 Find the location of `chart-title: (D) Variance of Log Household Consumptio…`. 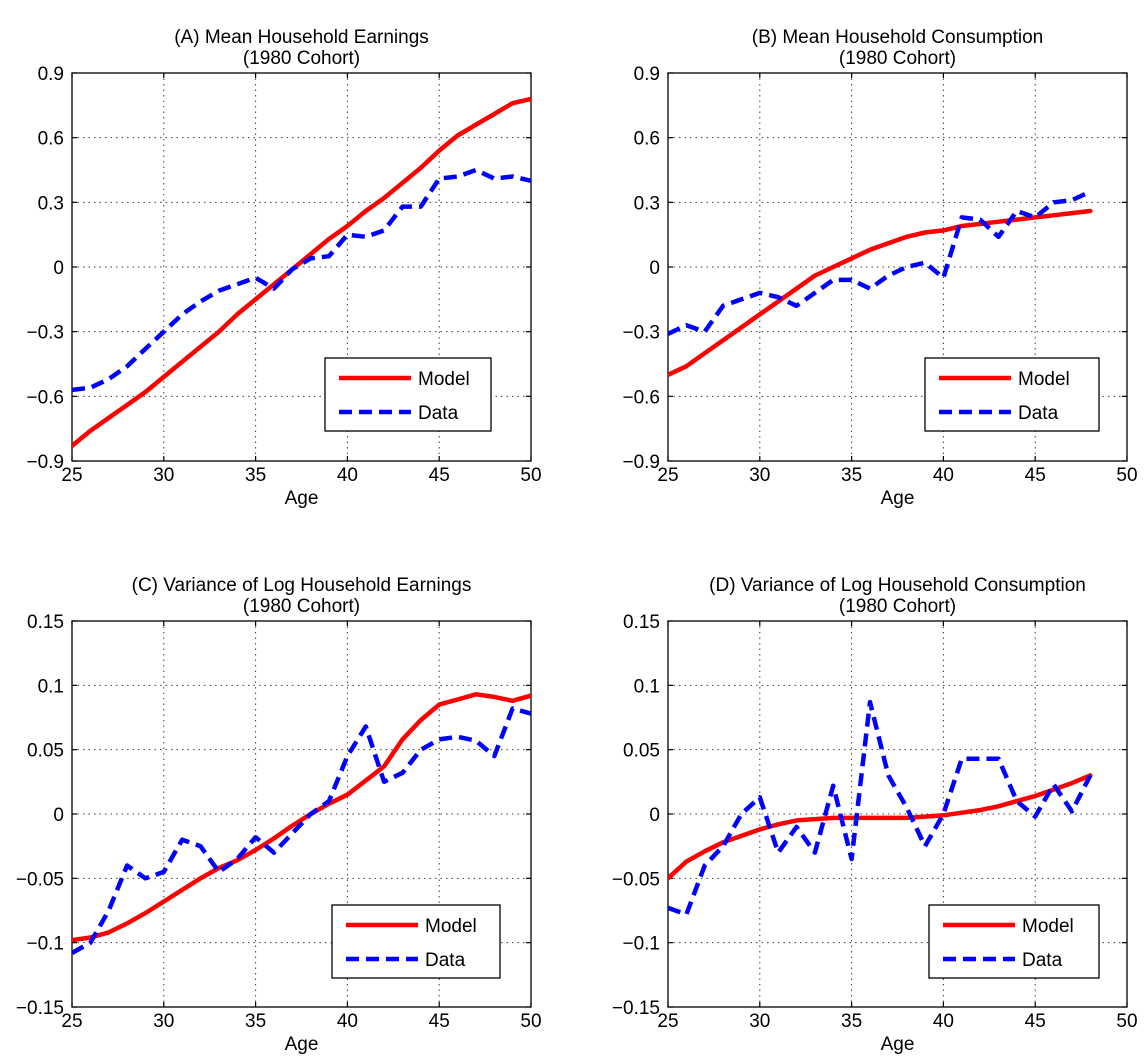

chart-title: (D) Variance of Log Household Consumptio… is located at coordinates (897, 585).